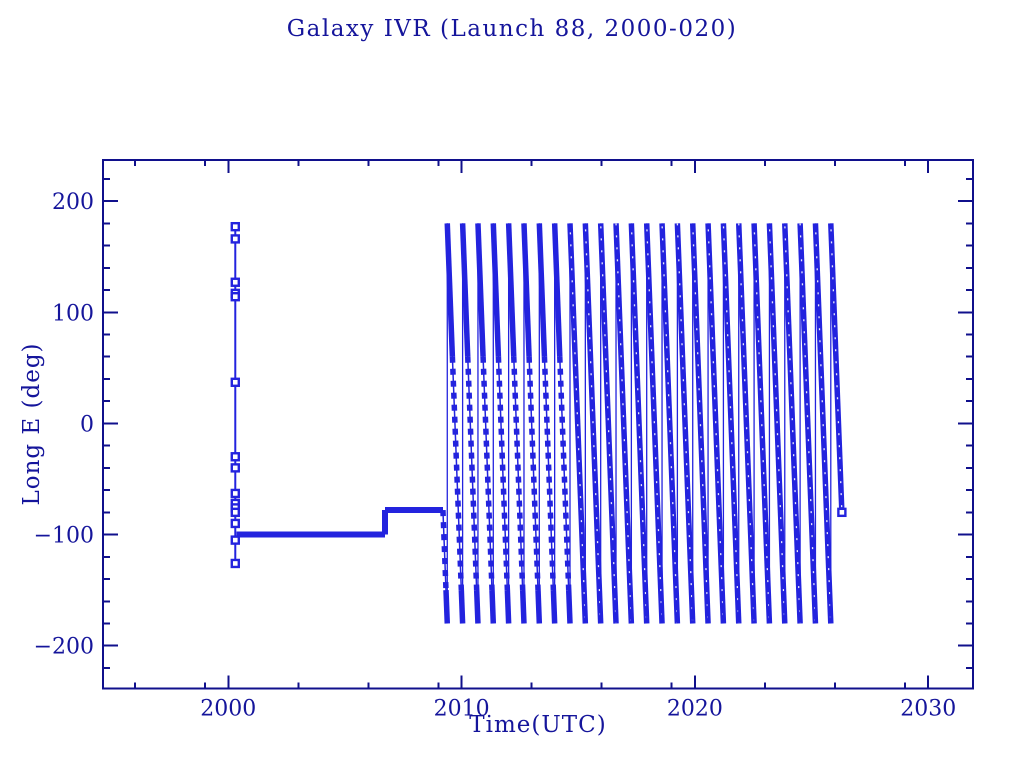 Image resolution: width=1024 pixels, height=768 pixels. What do you see at coordinates (842, 512) in the screenshot?
I see `drift-end-marker` at bounding box center [842, 512].